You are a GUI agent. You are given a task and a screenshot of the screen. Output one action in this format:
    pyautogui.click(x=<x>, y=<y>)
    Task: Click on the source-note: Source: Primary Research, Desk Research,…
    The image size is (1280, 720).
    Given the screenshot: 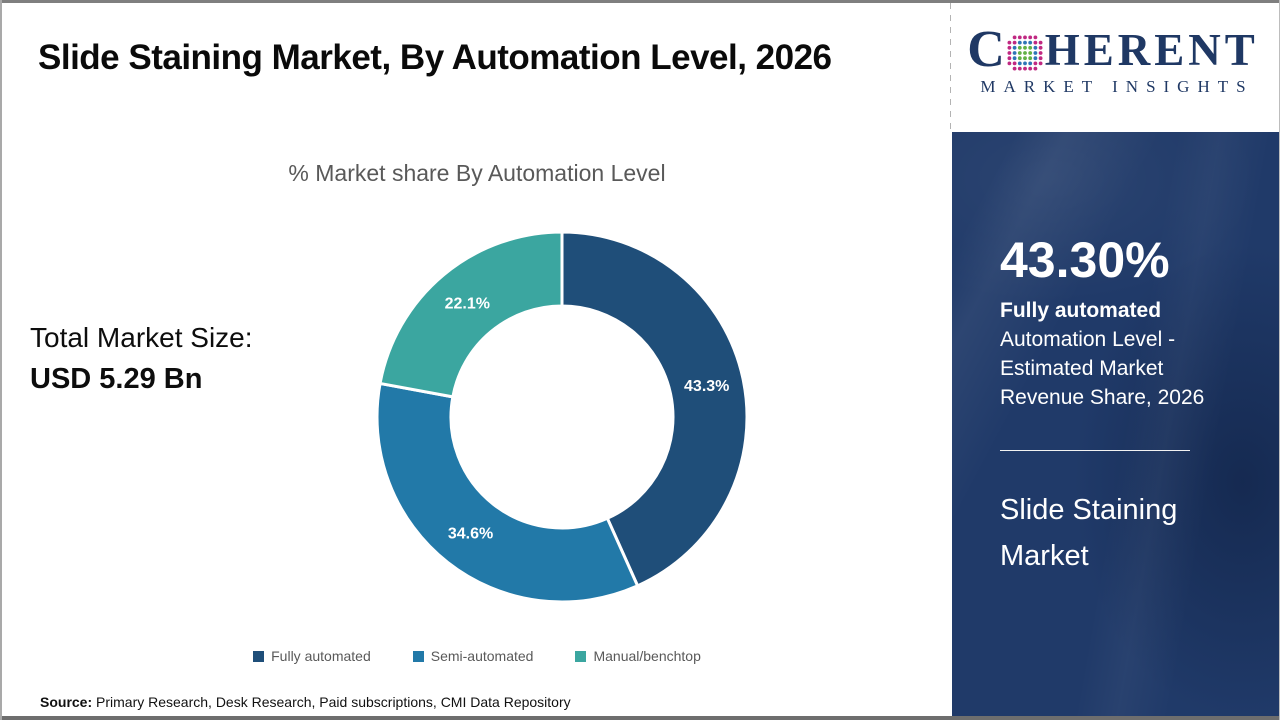 What is the action you would take?
    pyautogui.click(x=305, y=702)
    